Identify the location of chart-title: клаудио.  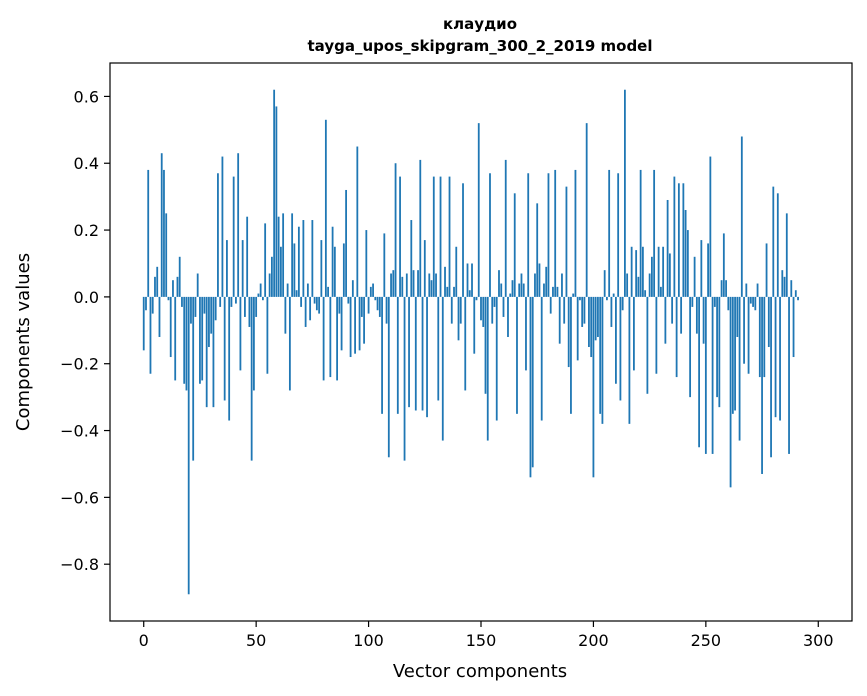
(480, 24).